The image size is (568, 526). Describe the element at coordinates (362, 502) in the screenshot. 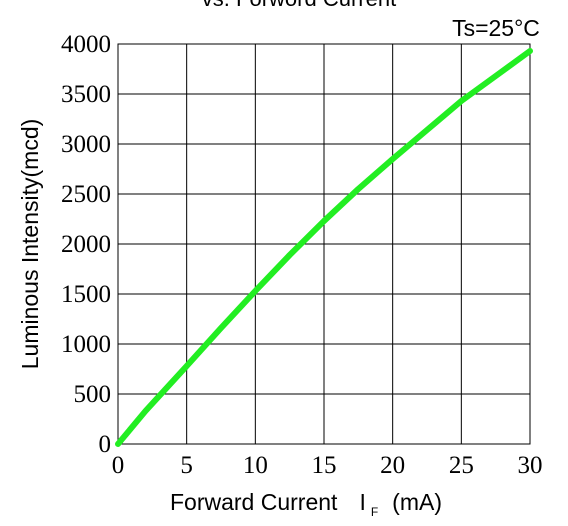

I see `x-axis-label-symbol: I` at that location.